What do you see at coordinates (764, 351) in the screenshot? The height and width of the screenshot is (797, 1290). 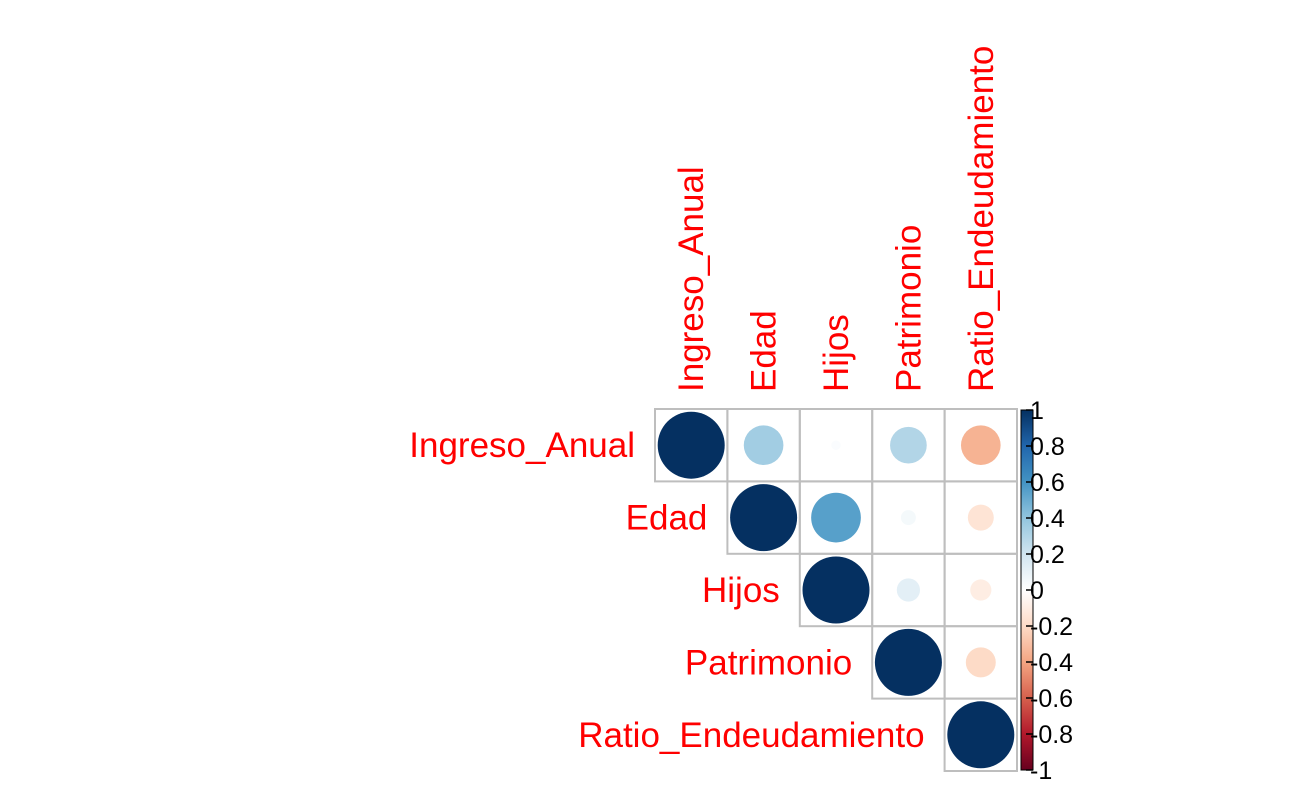 I see `col-label-edad: Edad` at bounding box center [764, 351].